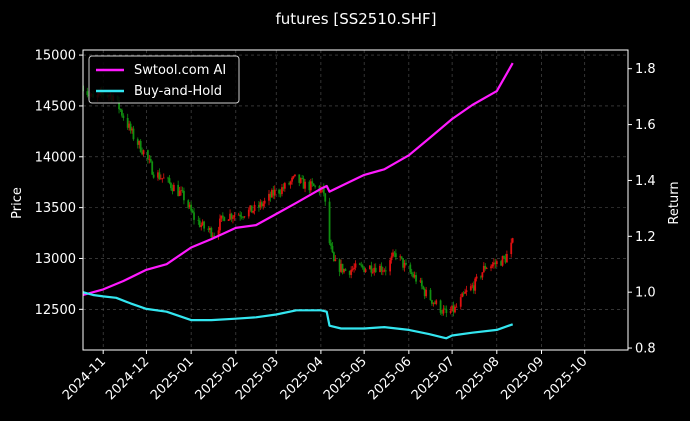  I want to click on right-y-axis-label: Return, so click(674, 202).